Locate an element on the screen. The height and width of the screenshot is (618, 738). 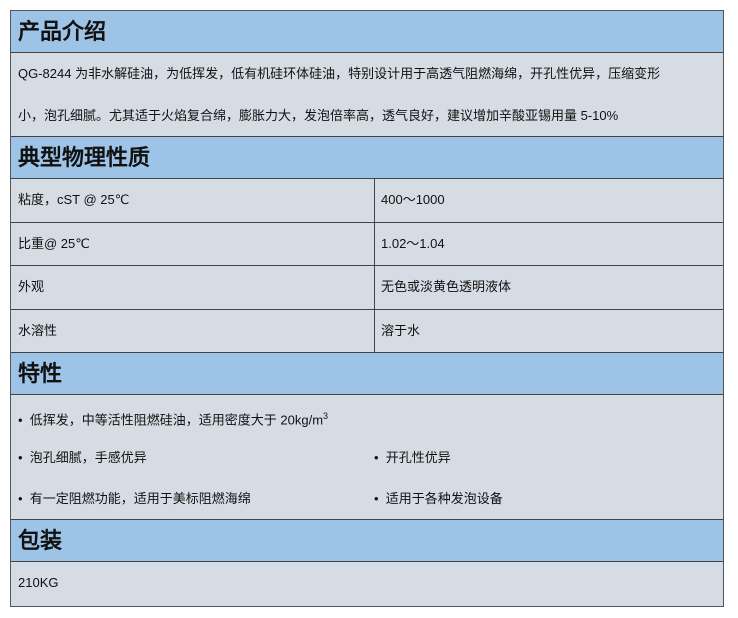
property-value: 溶于水 is located at coordinates (401, 330).